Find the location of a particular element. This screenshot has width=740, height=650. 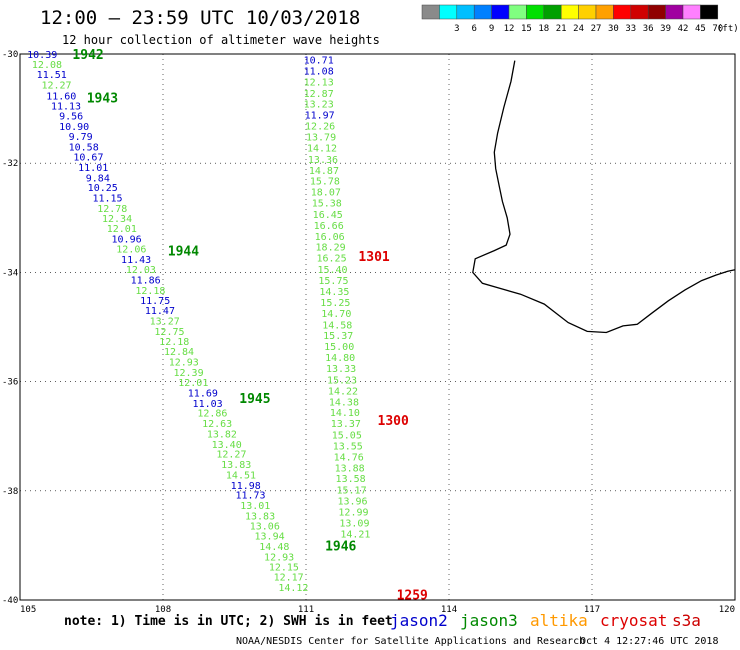

swh-value: 12.84 is located at coordinates (179, 352).